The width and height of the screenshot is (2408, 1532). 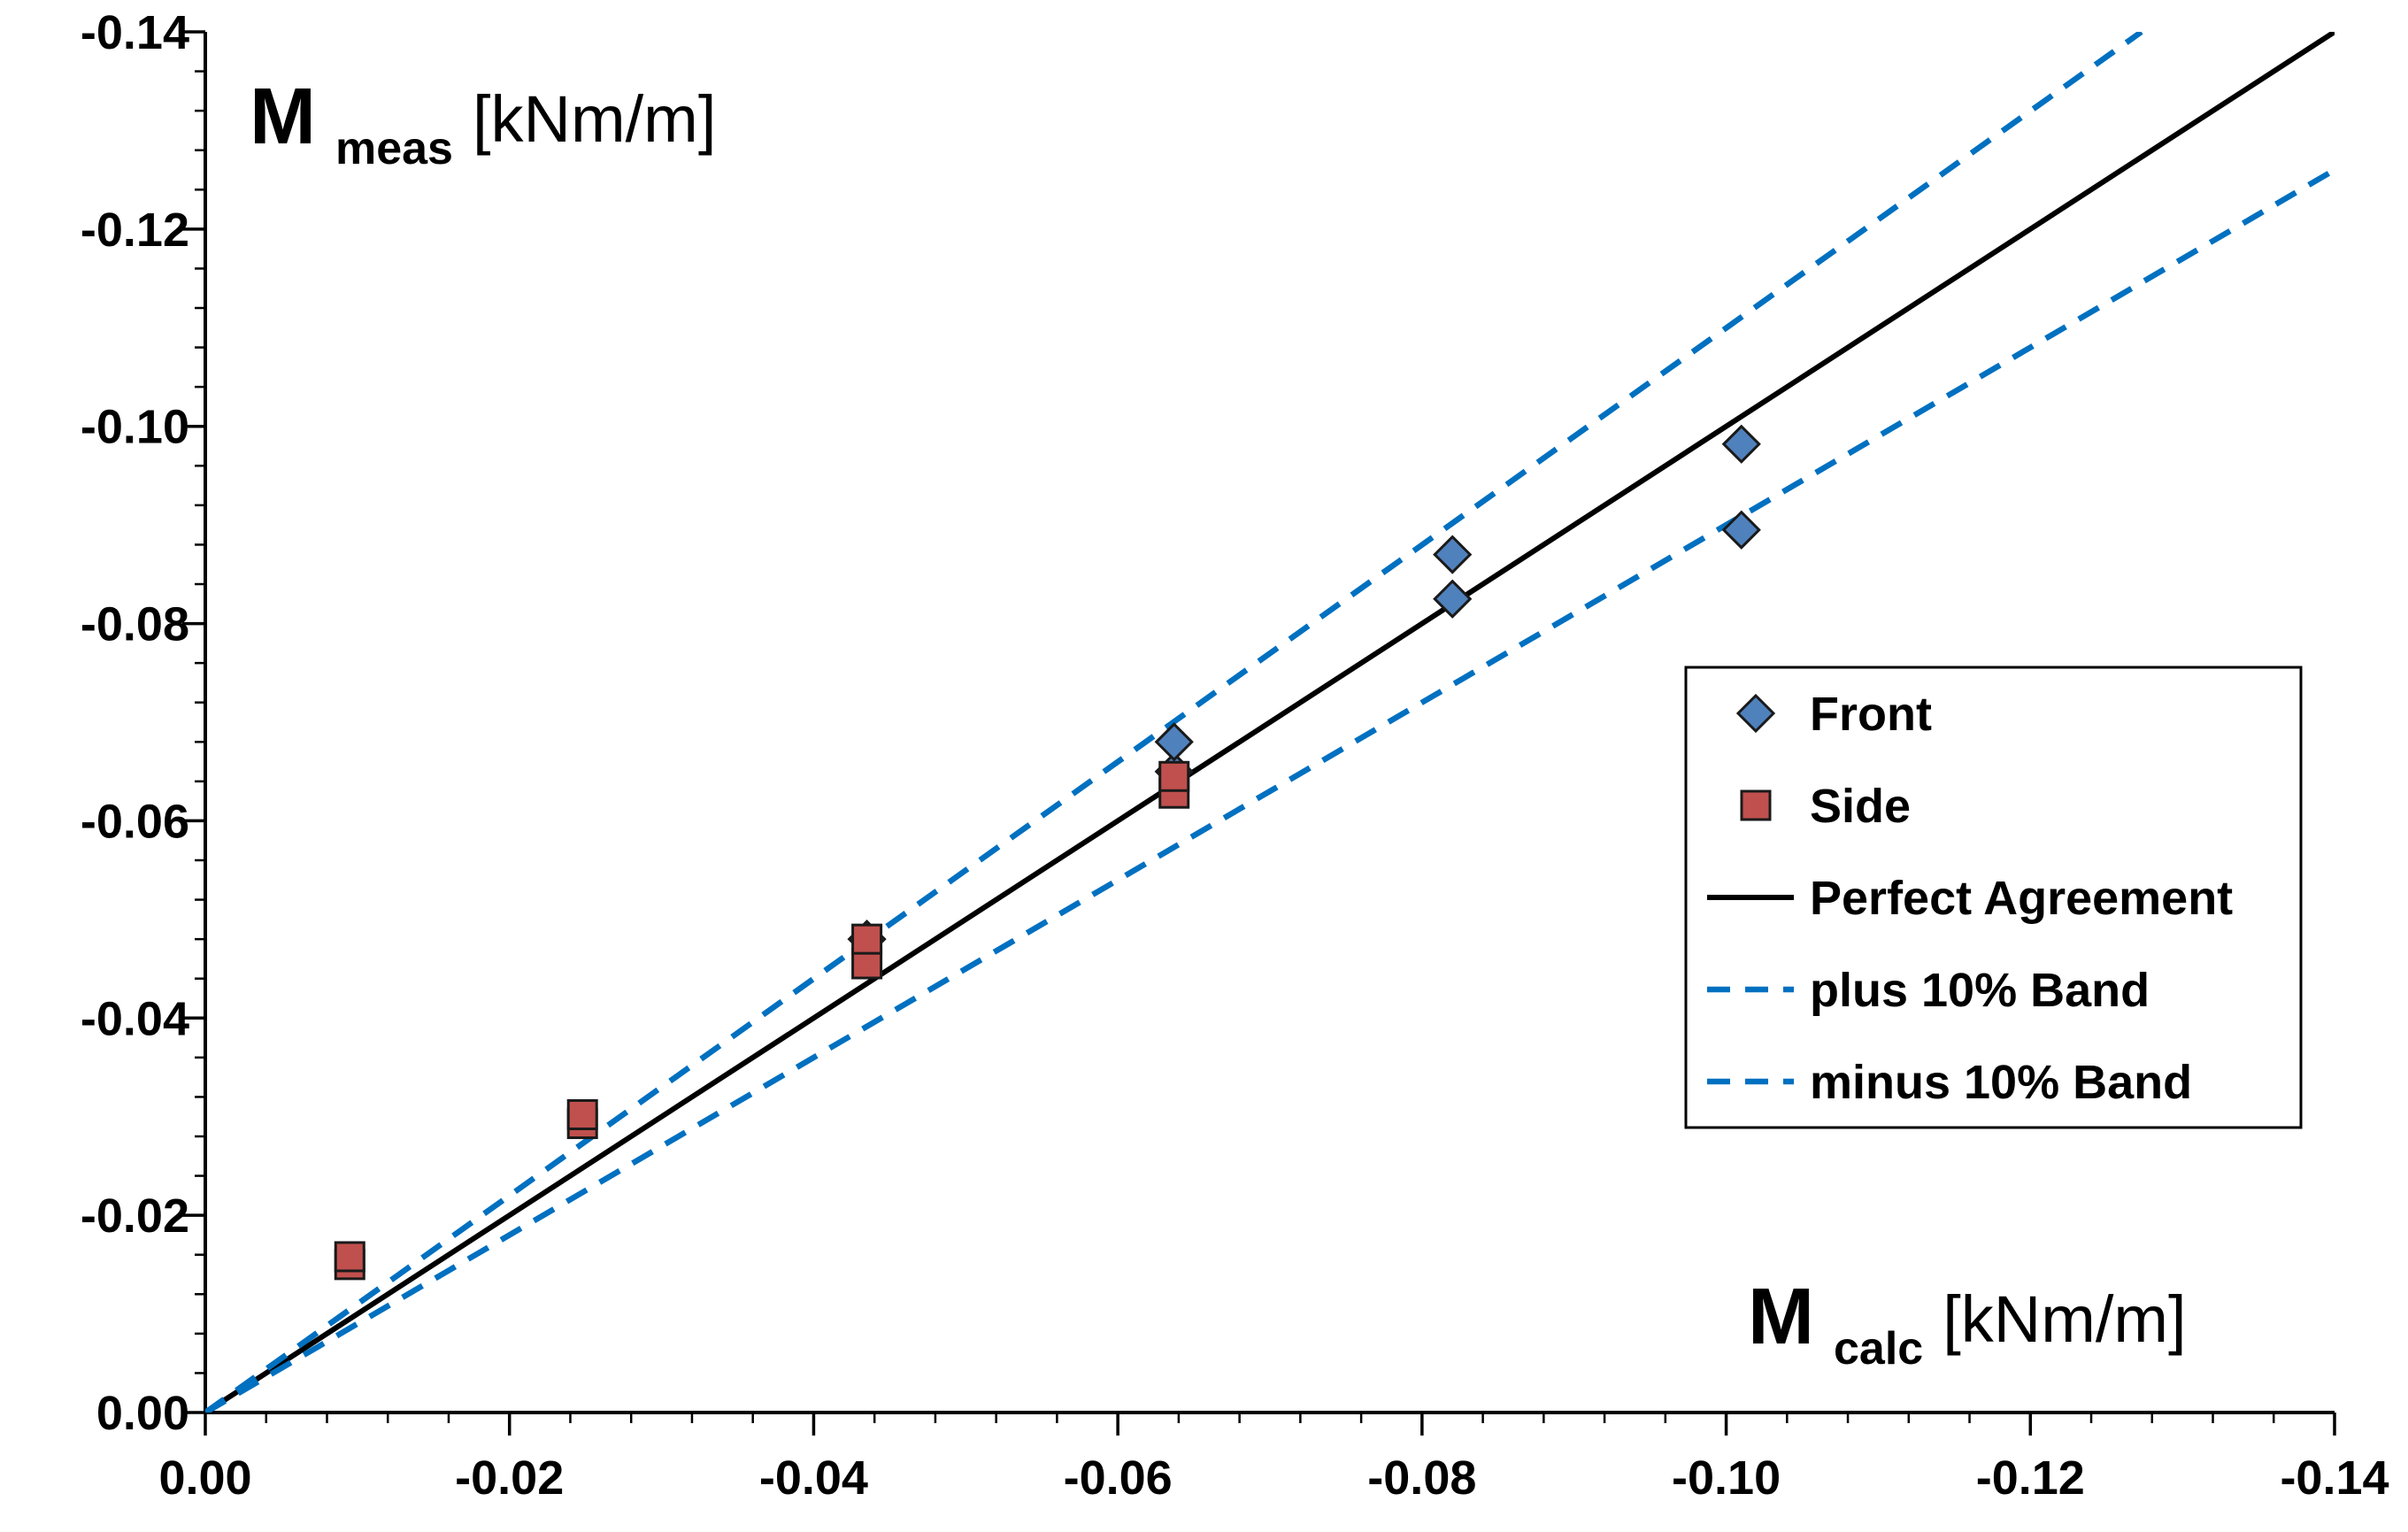 What do you see at coordinates (135, 624) in the screenshot?
I see `y-tick-label: -0.08` at bounding box center [135, 624].